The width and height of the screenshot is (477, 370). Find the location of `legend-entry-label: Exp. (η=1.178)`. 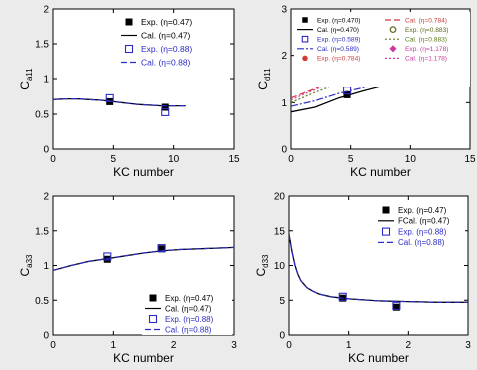

legend-entry-label: Exp. (η=1.178) is located at coordinates (426, 49).